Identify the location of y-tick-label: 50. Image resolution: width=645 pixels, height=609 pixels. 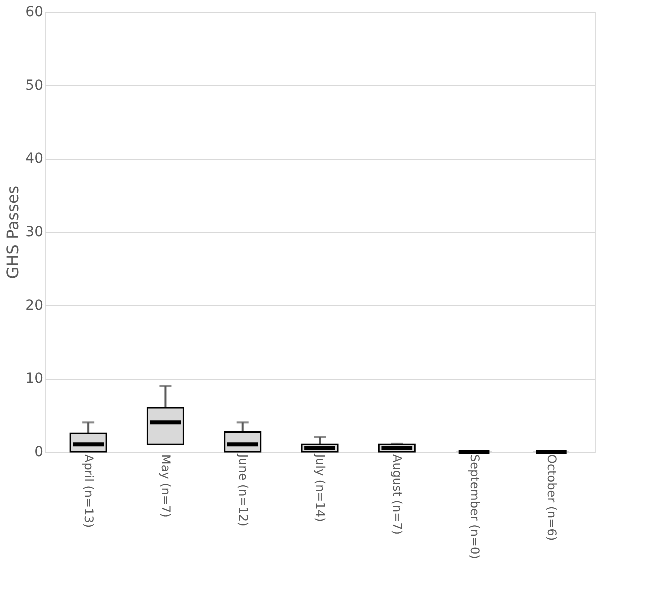
(35, 86).